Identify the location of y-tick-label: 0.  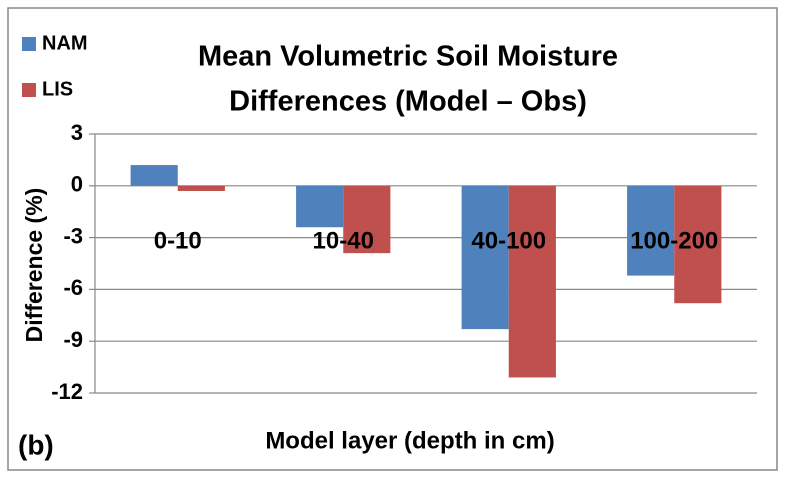
(77, 184).